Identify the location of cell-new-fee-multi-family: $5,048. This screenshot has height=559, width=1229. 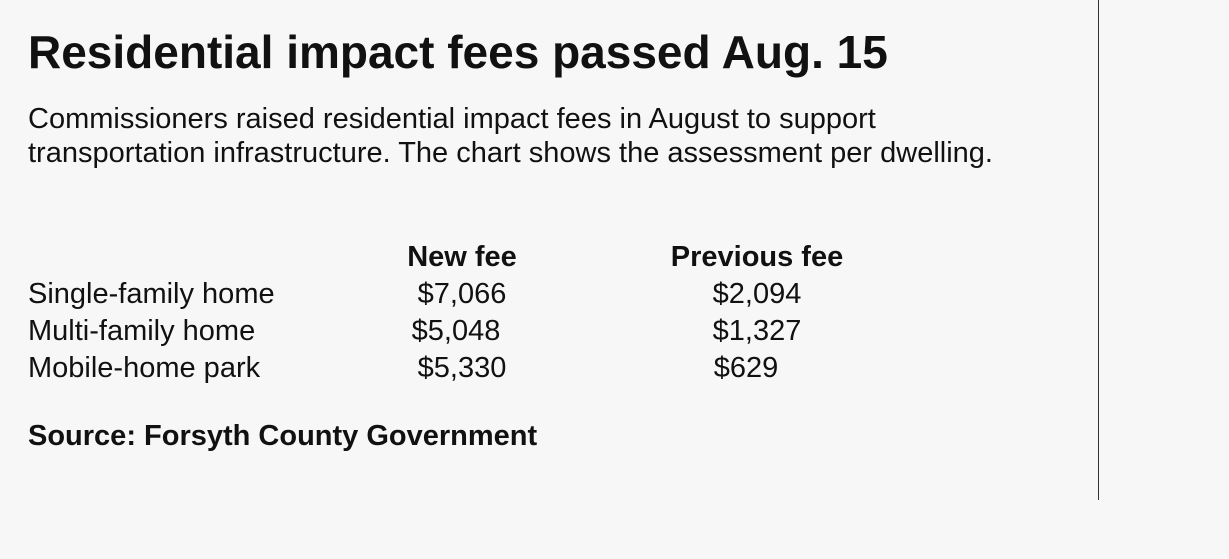
(456, 331).